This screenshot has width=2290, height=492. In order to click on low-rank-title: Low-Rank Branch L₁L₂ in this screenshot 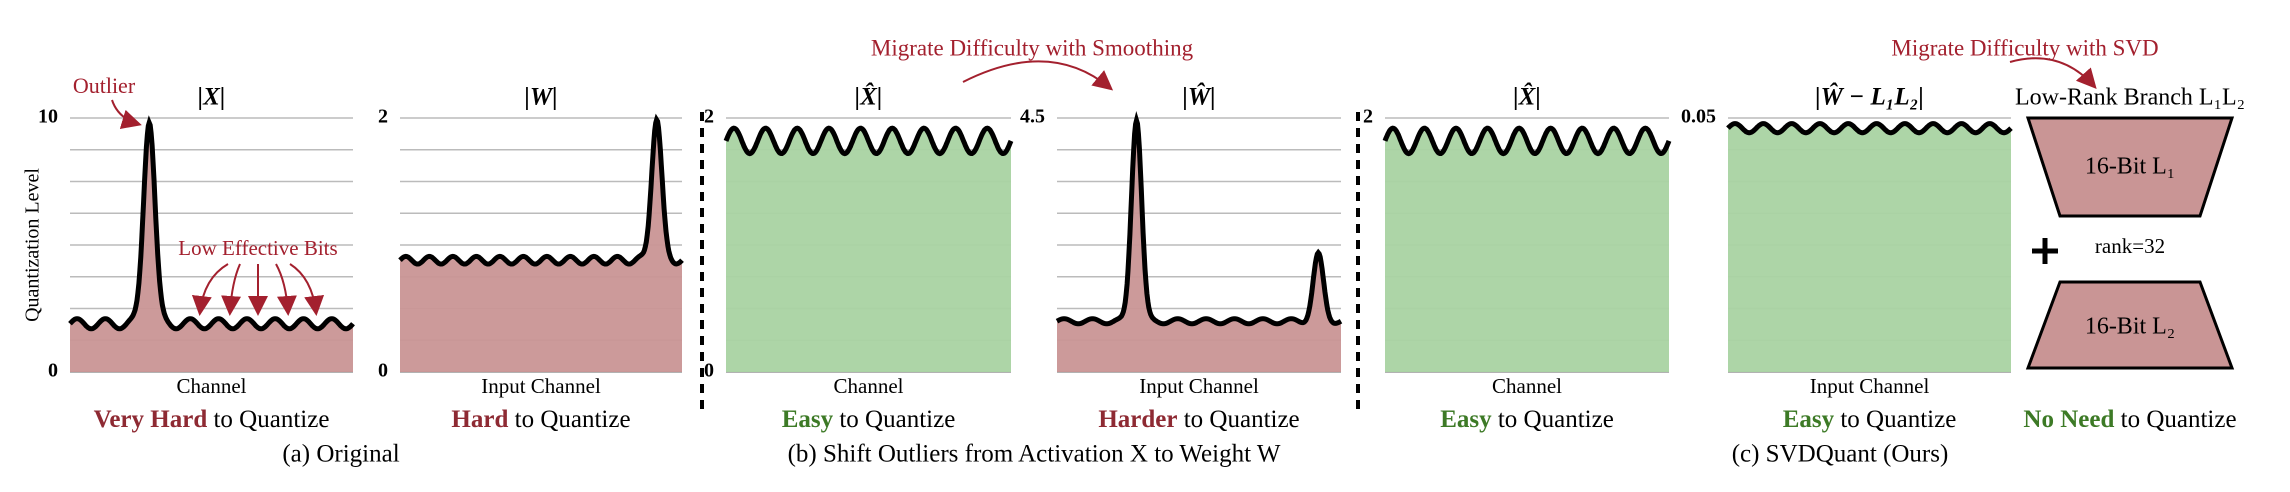, I will do `click(2130, 98)`.